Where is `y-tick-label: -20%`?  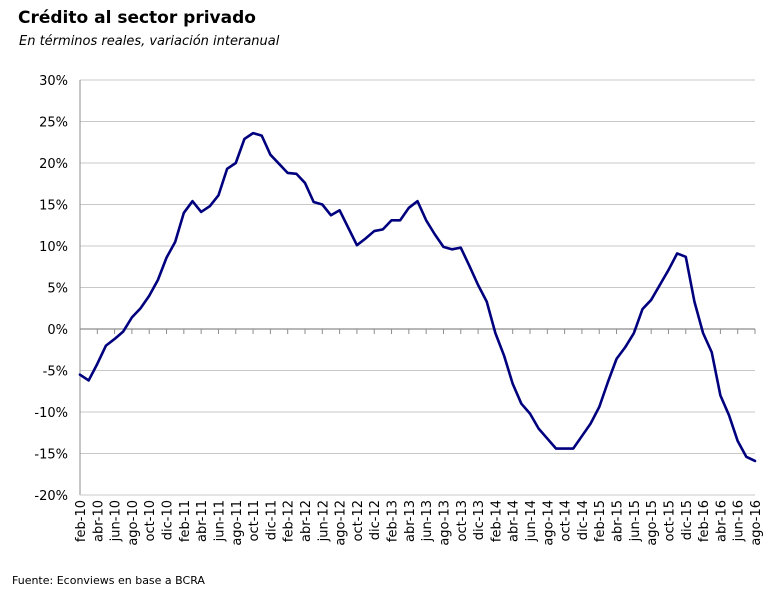 y-tick-label: -20% is located at coordinates (51, 496).